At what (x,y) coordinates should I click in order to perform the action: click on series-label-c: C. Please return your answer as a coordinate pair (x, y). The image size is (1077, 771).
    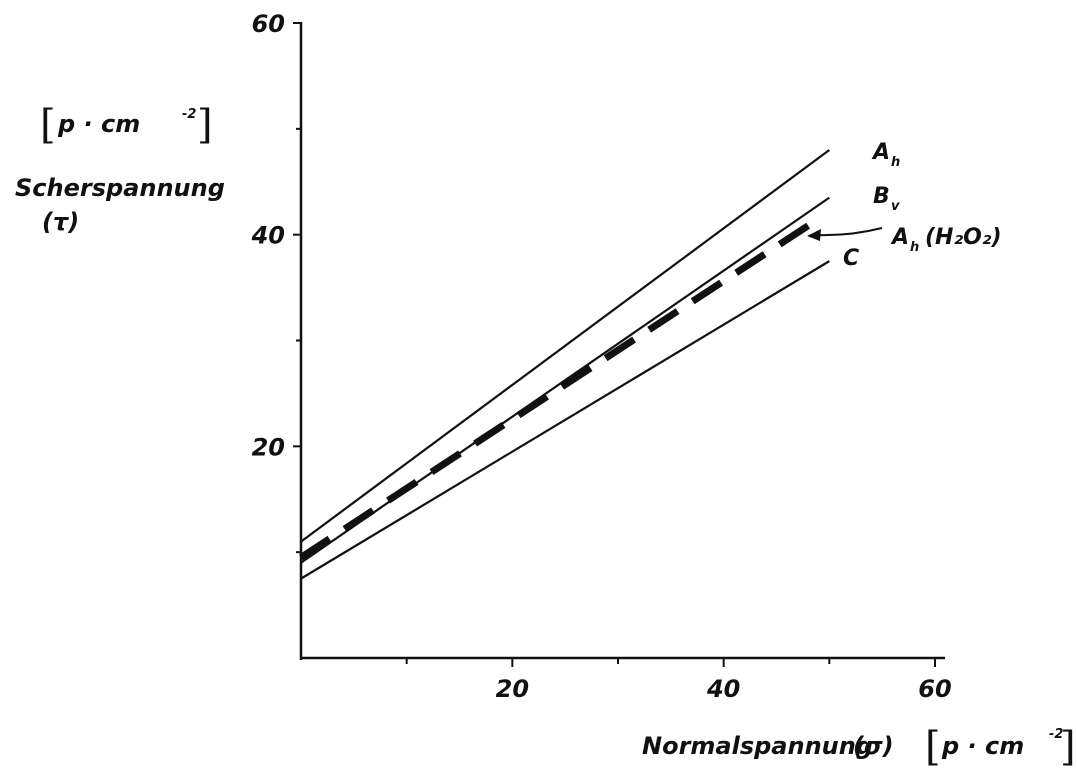
    Looking at the image, I should click on (851, 258).